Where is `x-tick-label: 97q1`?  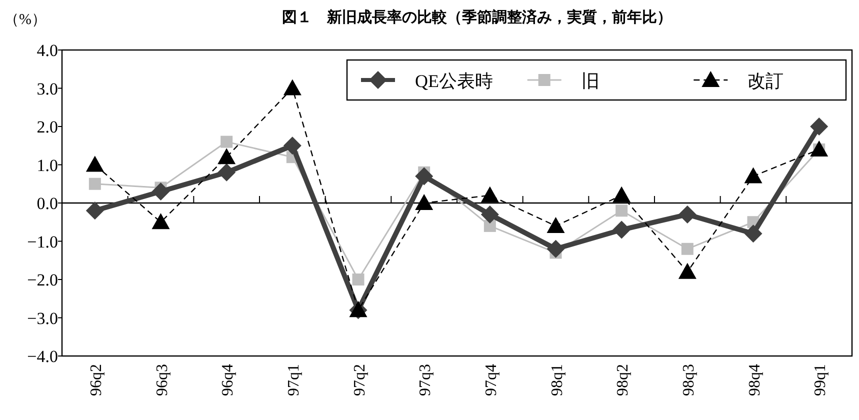 x-tick-label: 97q1 is located at coordinates (293, 380).